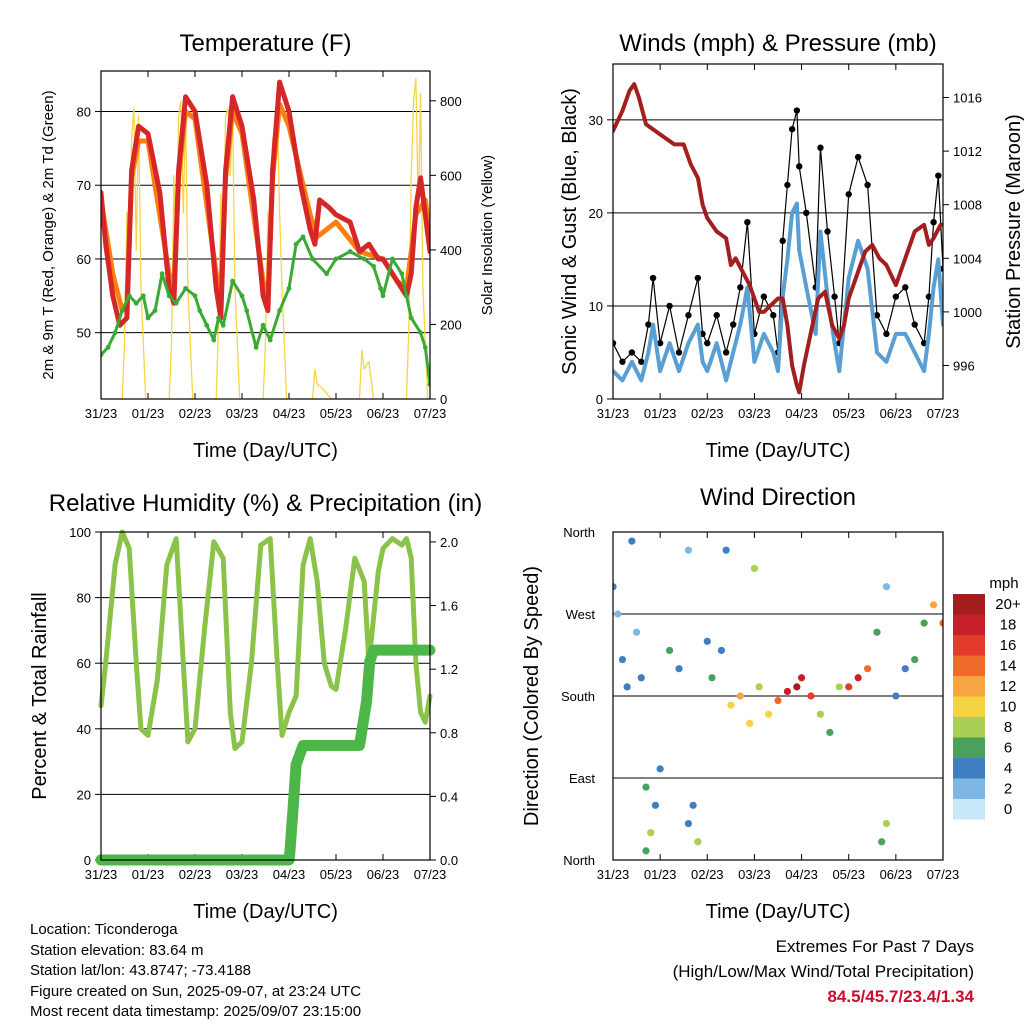  I want to click on y2-tick-label: 1.6, so click(449, 606).